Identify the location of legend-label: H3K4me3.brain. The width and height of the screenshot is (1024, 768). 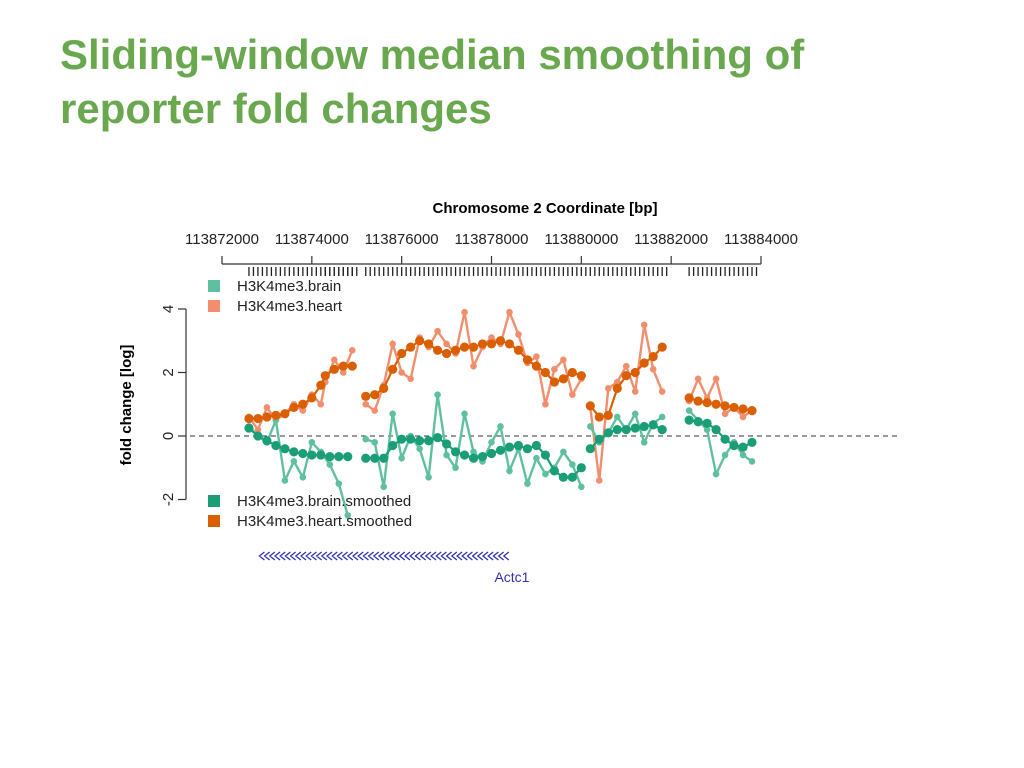
(289, 286).